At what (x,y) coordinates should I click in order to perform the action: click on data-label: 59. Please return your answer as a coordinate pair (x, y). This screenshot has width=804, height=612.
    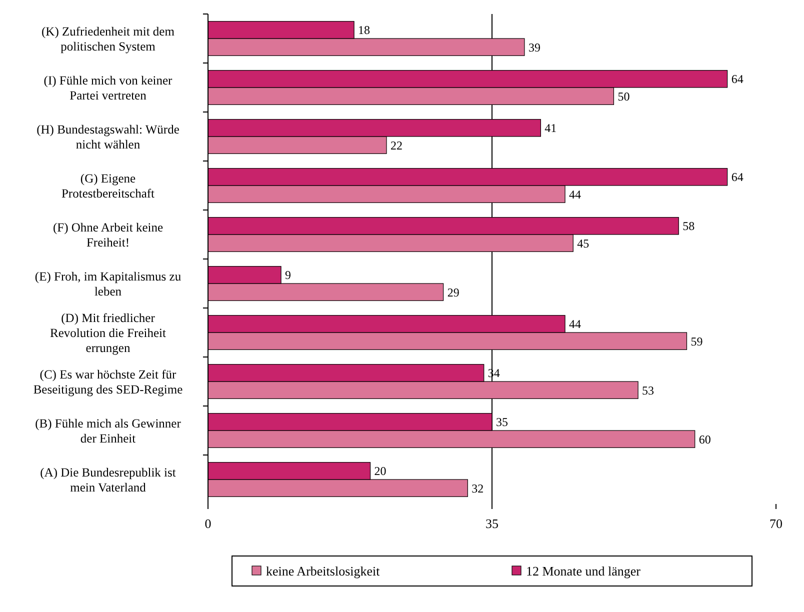
    Looking at the image, I should click on (696, 341).